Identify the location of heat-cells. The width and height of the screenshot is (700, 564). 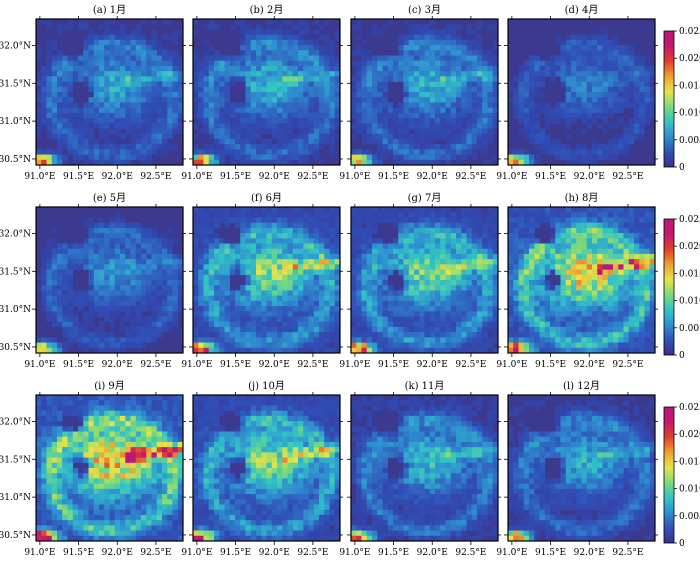
(110, 283).